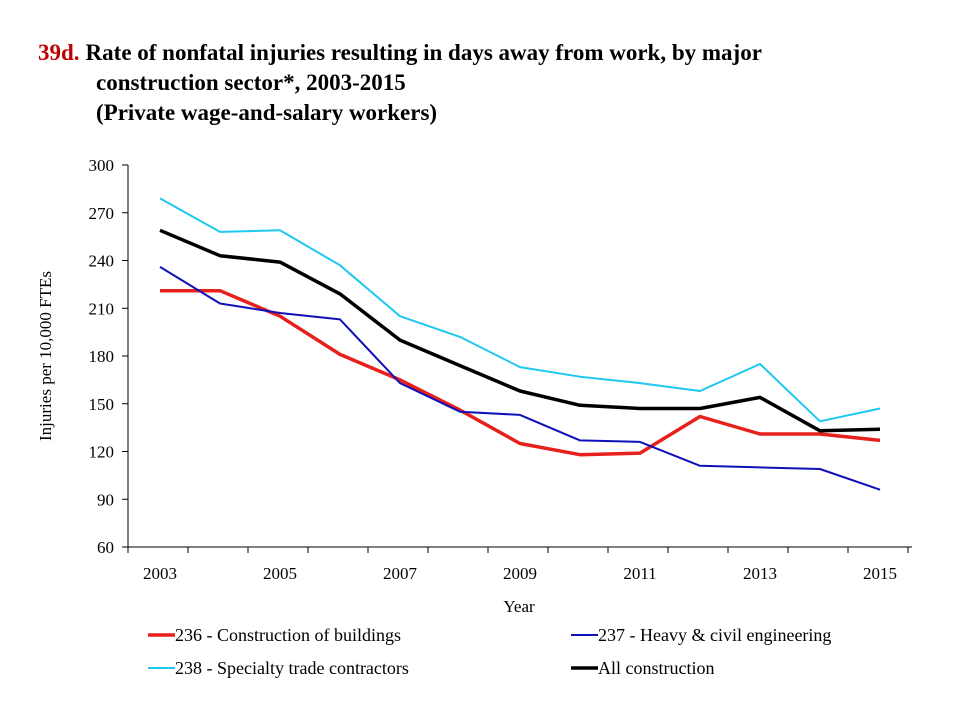 This screenshot has height=720, width=960. I want to click on y-tick-label: 300, so click(102, 165).